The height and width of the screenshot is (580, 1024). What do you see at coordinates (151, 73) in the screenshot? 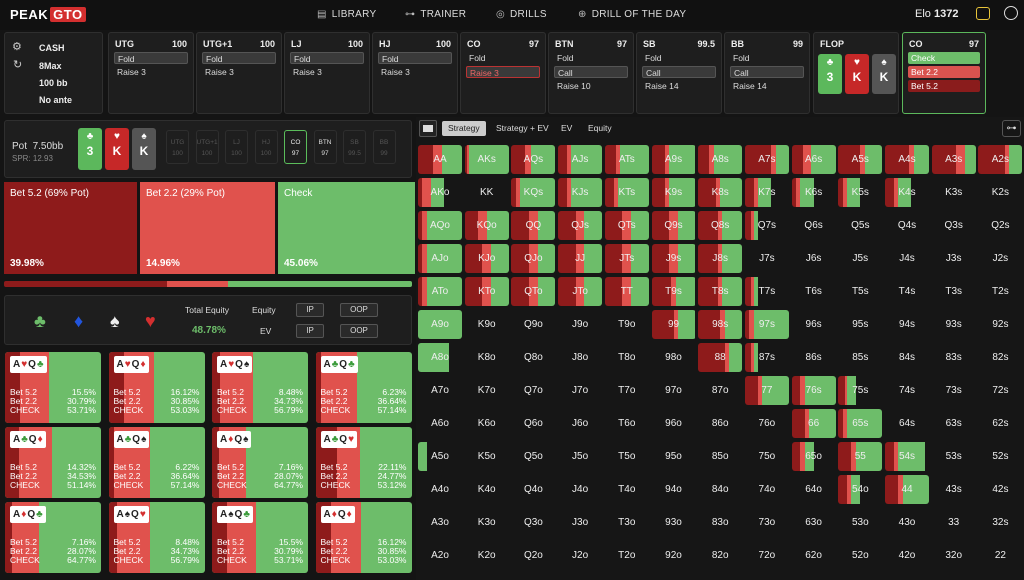
I see `position-card-utg: UTG 100 Fold Raise 3` at bounding box center [151, 73].